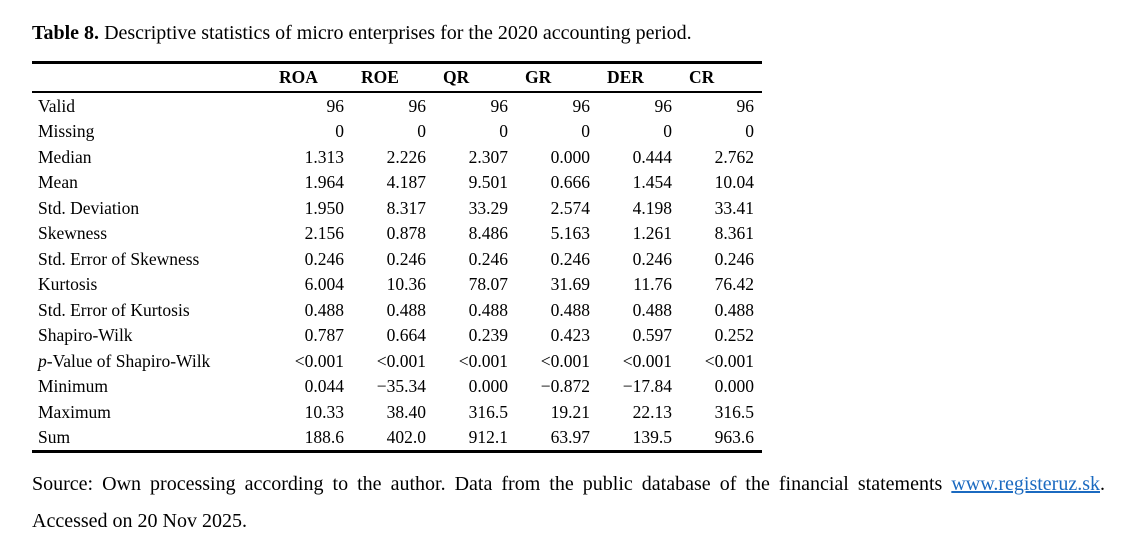 This screenshot has height=559, width=1127. I want to click on table-cell: 33.29, so click(488, 207).